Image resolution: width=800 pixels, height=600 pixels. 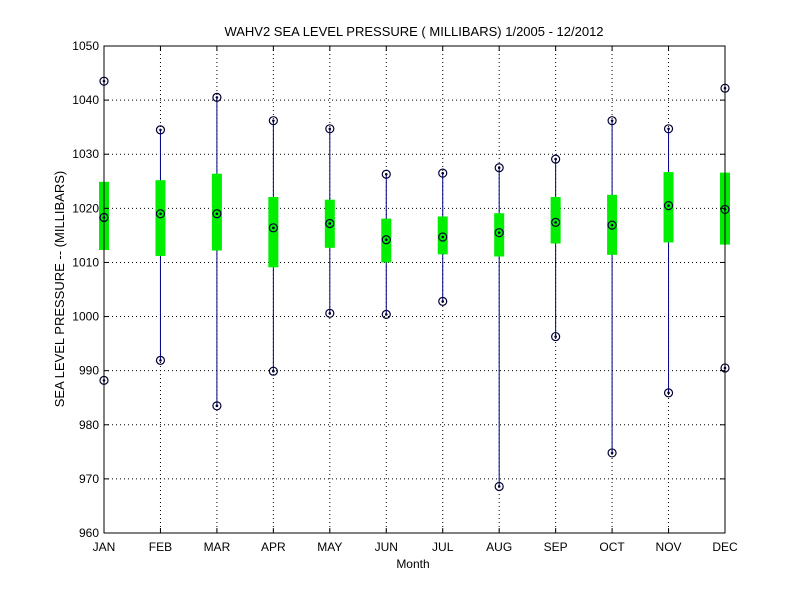 I want to click on y-tick-label: 1050, so click(x=85, y=46).